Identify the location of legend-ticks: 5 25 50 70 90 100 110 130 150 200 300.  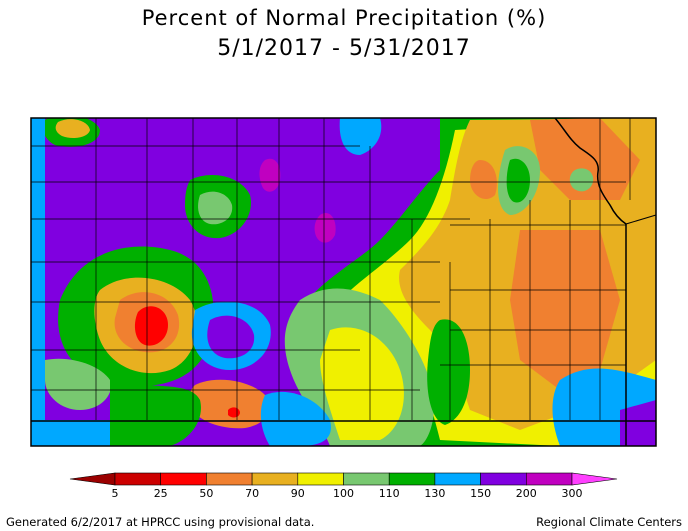
(347, 493).